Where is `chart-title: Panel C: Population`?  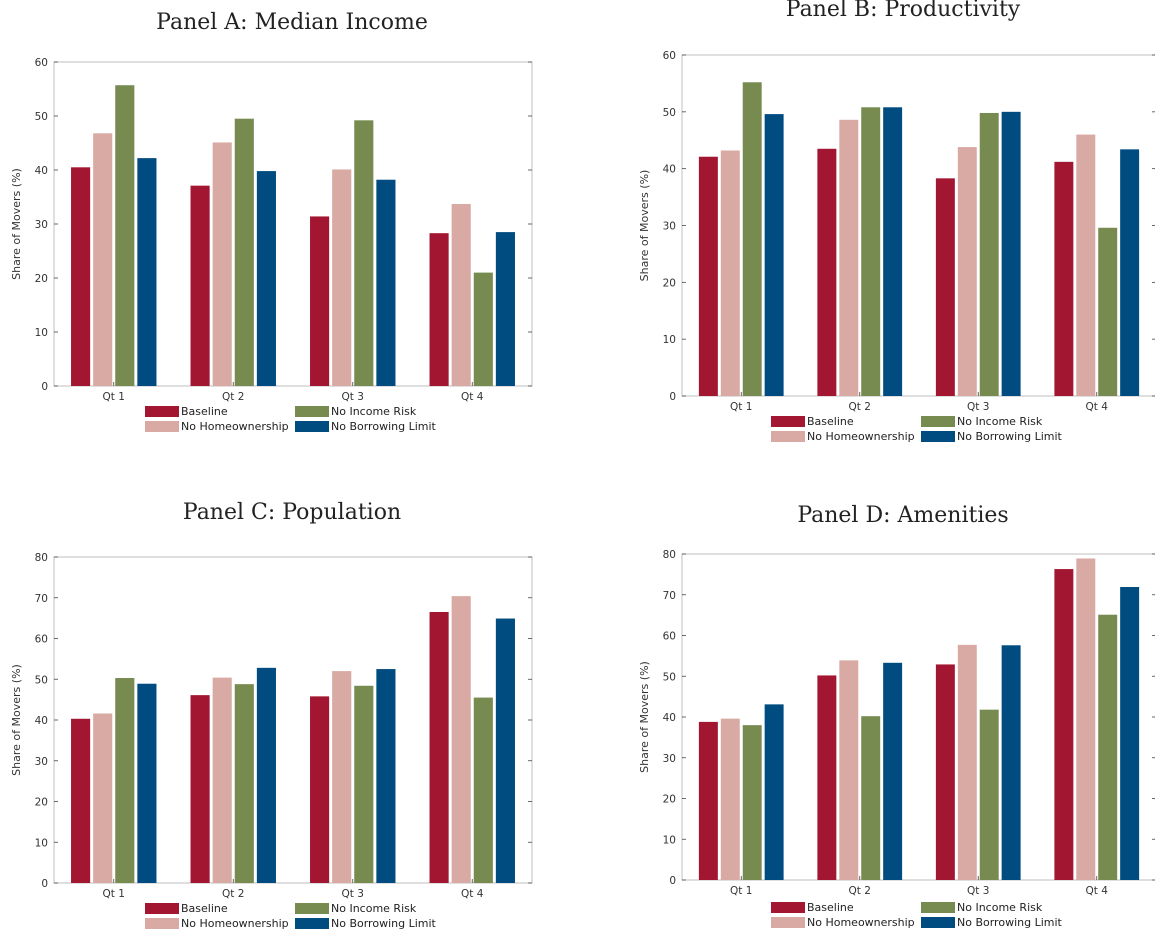
chart-title: Panel C: Population is located at coordinates (292, 512).